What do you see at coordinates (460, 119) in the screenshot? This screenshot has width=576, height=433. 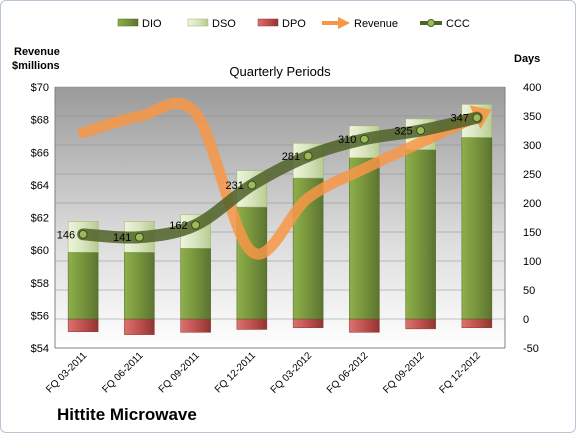 I see `ccc-data-label: 347` at bounding box center [460, 119].